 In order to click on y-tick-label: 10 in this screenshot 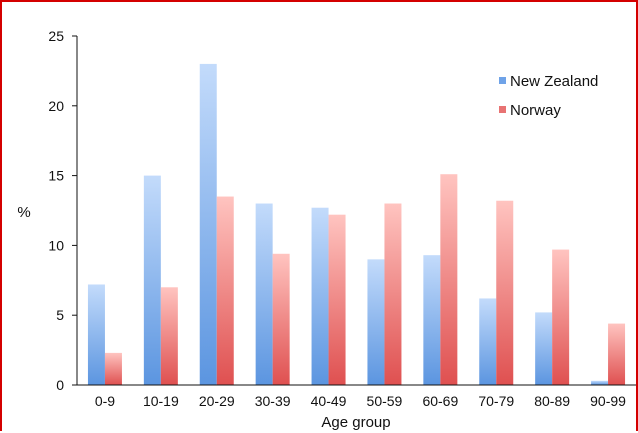, I will do `click(56, 245)`.